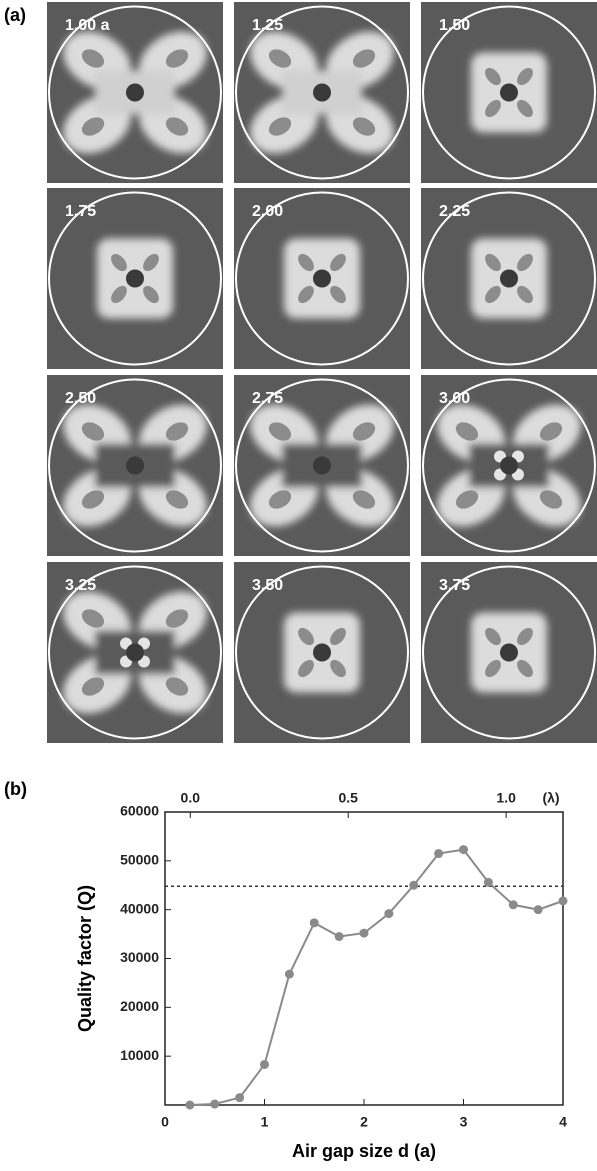  Describe the element at coordinates (139, 908) in the screenshot. I see `y-tick-label: 40000` at that location.